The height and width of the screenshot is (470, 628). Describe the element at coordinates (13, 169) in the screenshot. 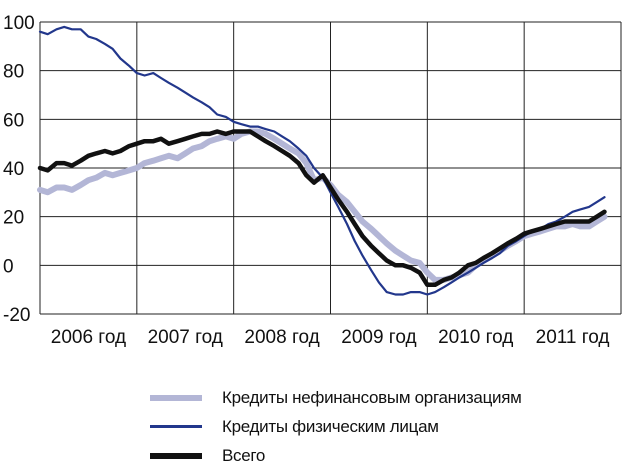

I see `y-tick-label: 40` at that location.